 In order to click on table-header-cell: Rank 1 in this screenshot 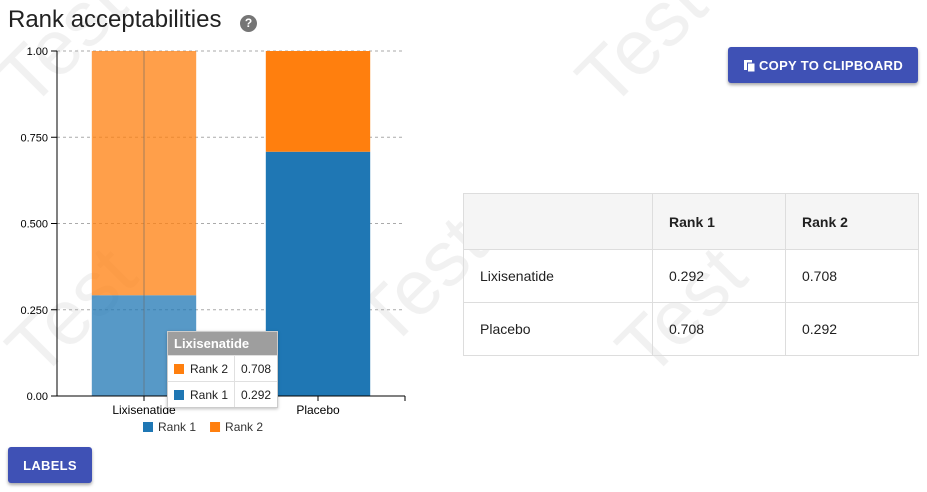, I will do `click(719, 221)`.